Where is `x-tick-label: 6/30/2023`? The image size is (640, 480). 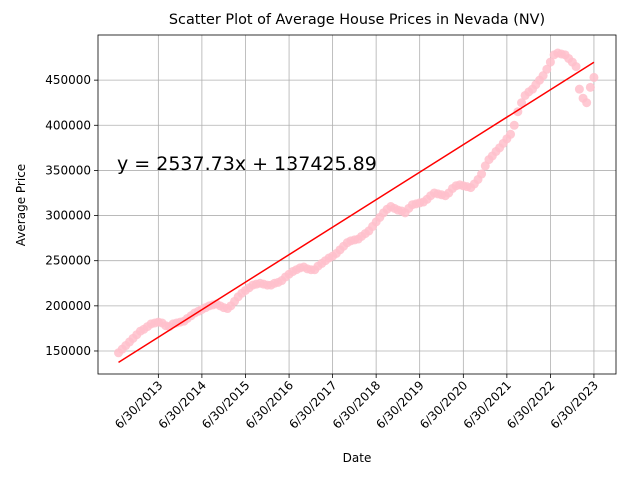
x-tick-label: 6/30/2023 is located at coordinates (574, 404).